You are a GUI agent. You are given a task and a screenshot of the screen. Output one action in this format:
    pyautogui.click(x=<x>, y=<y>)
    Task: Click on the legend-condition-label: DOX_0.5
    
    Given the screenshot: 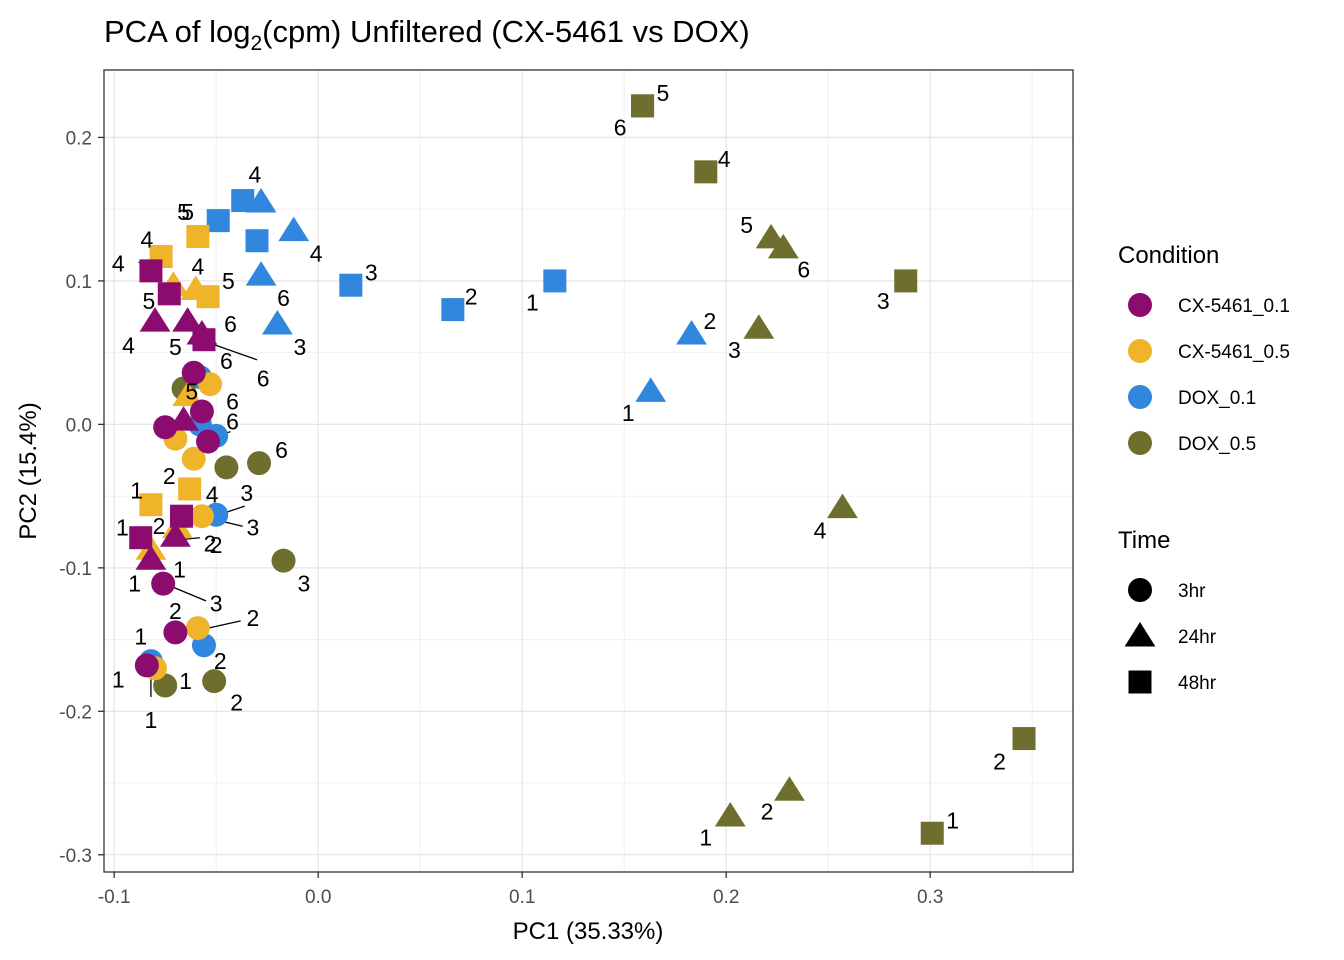 What is the action you would take?
    pyautogui.click(x=1217, y=444)
    